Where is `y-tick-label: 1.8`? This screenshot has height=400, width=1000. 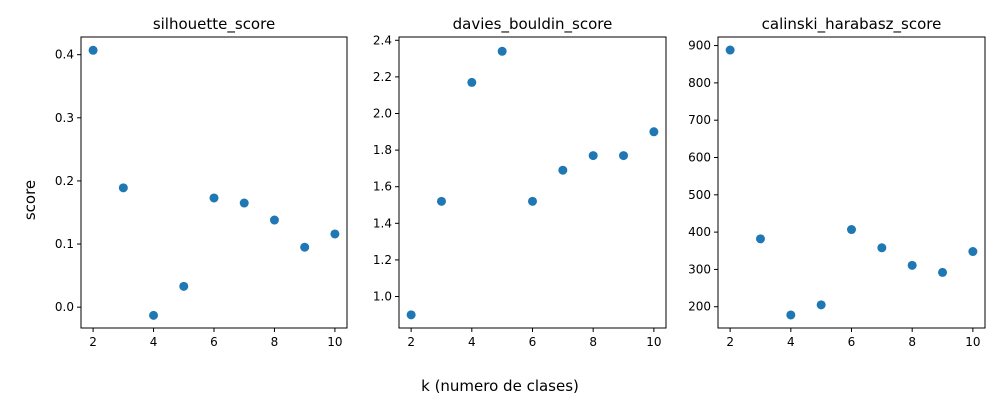 y-tick-label: 1.8 is located at coordinates (382, 150).